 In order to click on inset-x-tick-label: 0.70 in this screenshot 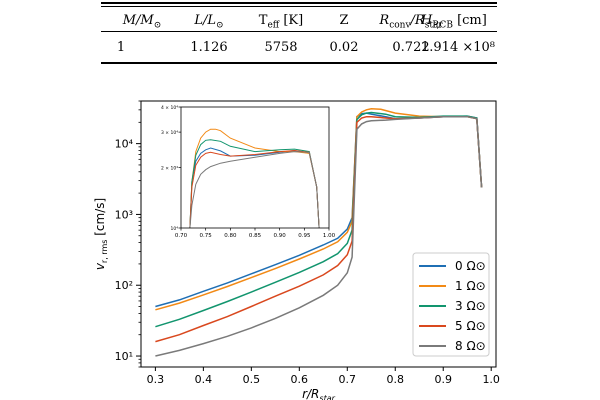, I will do `click(181, 236)`.